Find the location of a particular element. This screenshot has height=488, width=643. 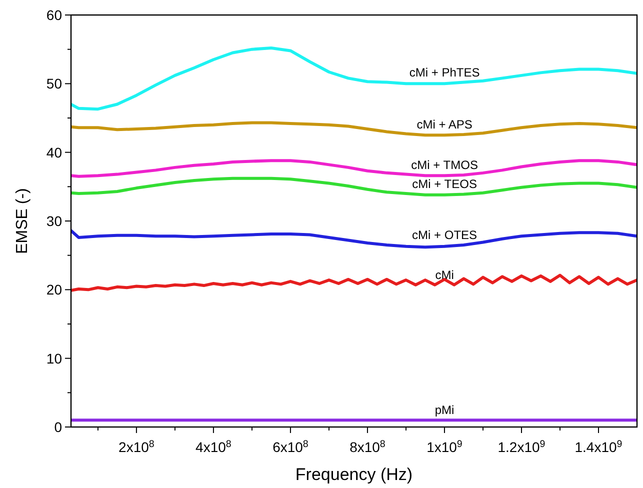

series-label: cMi + PhTES is located at coordinates (444, 72).